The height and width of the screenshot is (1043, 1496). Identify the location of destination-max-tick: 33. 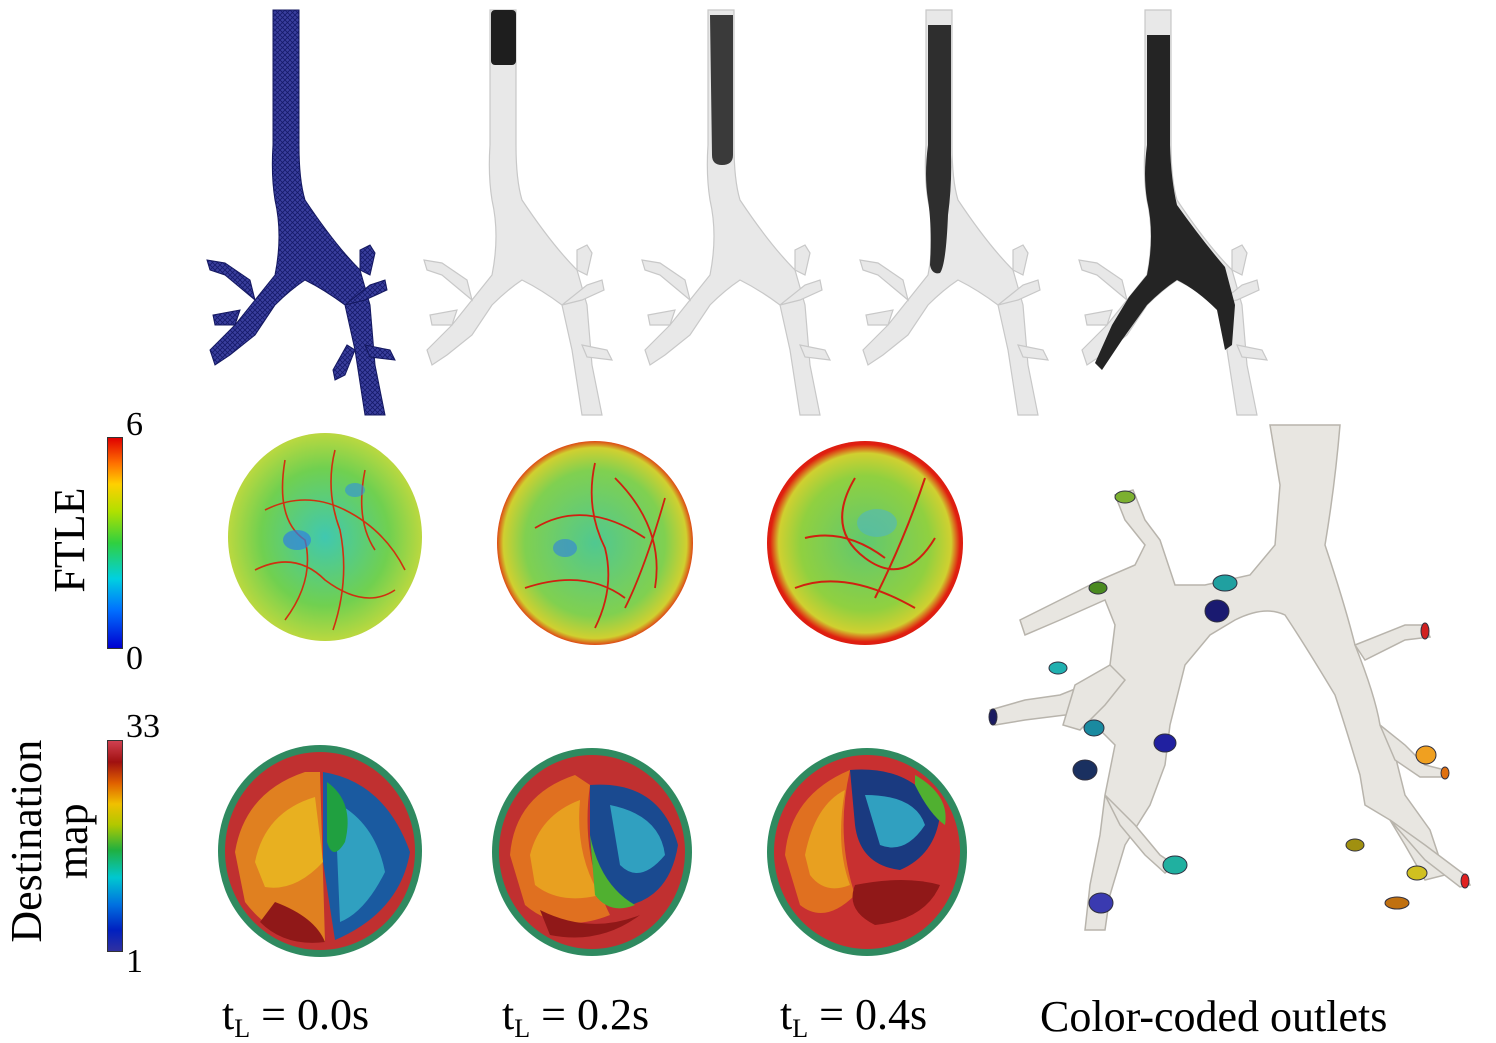
(143, 726).